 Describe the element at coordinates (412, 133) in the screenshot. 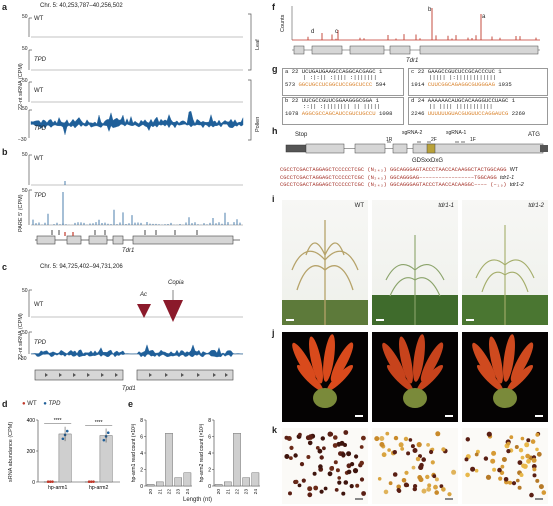

I see `primer-sgRNA-2: sgRNA-2` at that location.